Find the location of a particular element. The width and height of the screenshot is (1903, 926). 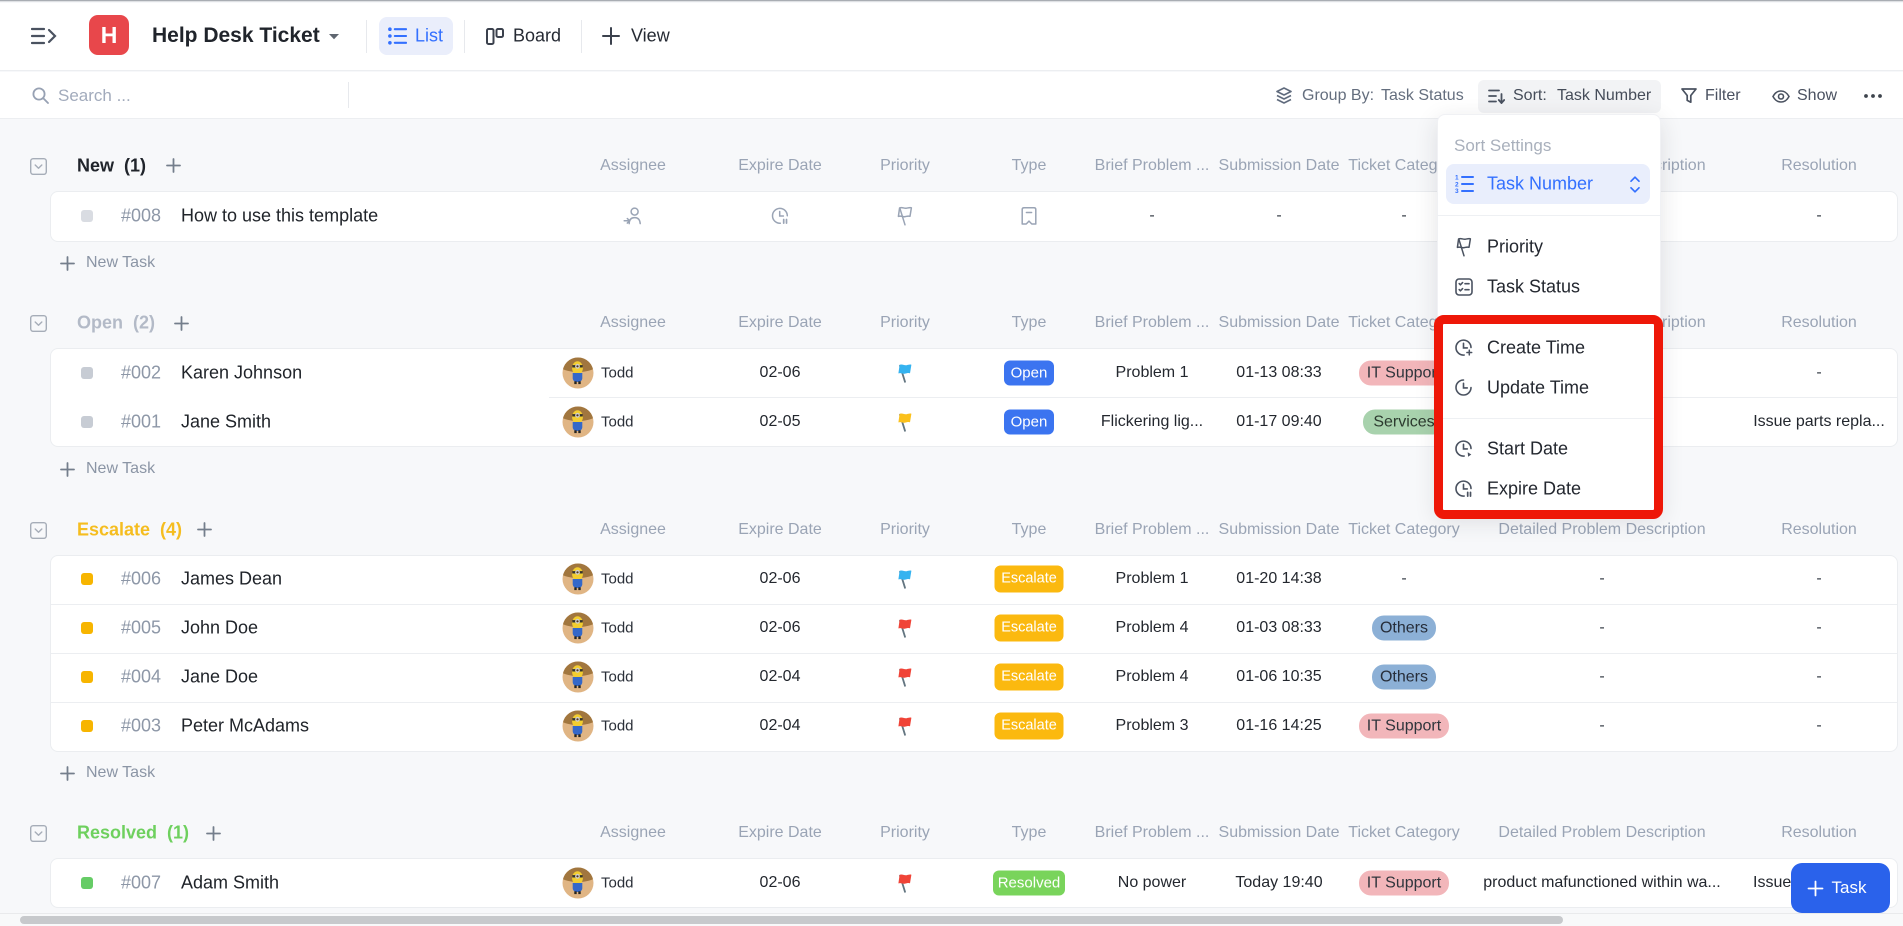

svg-text: 2 is located at coordinates (1457, 185).